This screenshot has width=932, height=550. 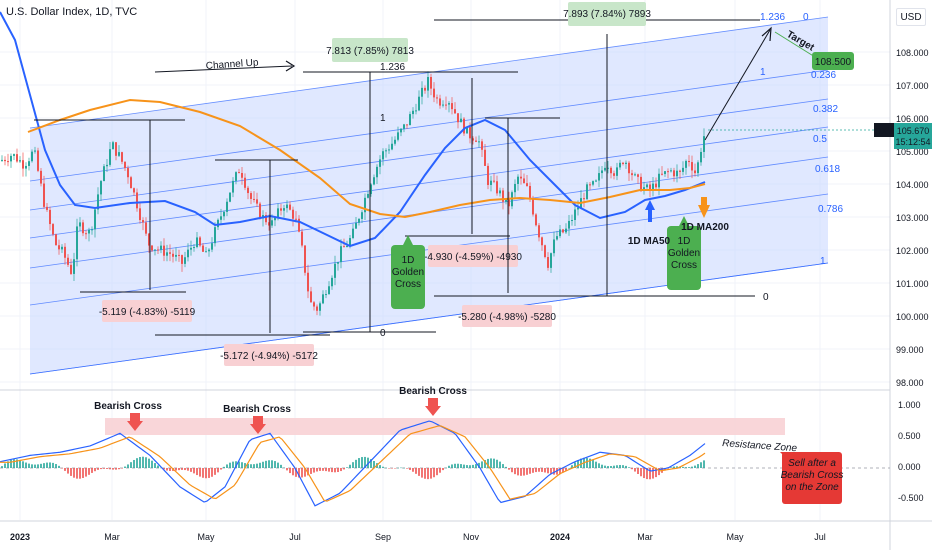 I want to click on price-tick-label: 106.000, so click(x=912, y=119).